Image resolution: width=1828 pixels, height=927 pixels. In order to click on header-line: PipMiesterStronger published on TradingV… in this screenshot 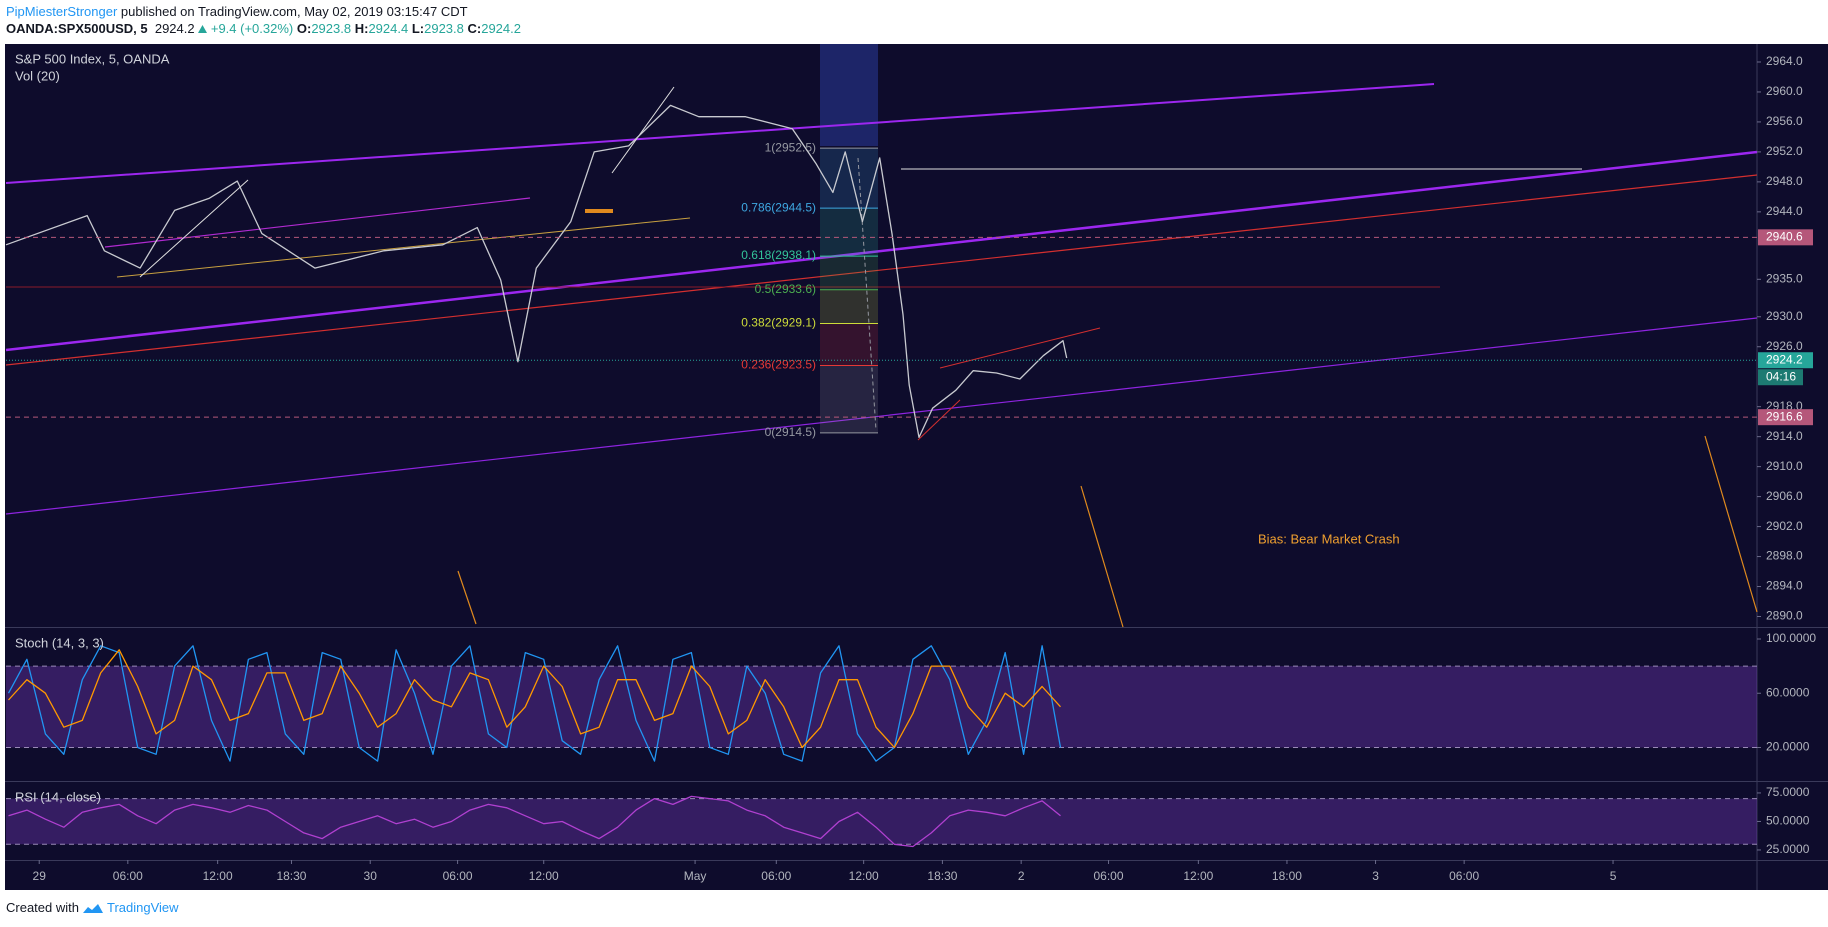, I will do `click(237, 11)`.